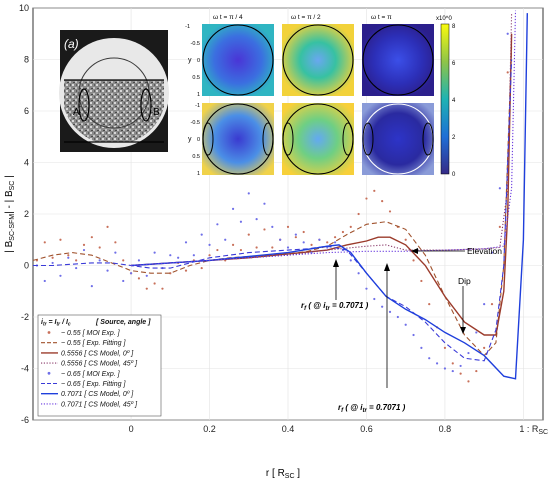  Describe the element at coordinates (275, 473) in the screenshot. I see `x-axis-label-main: r [ R` at that location.